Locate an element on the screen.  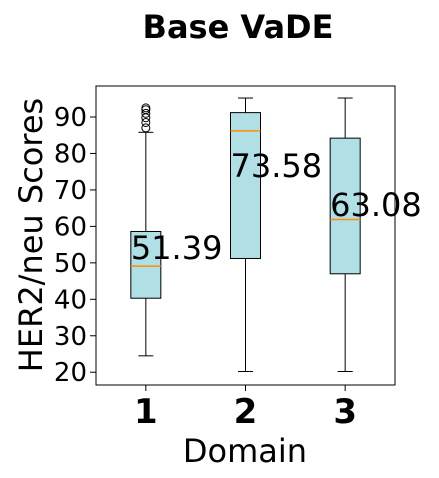
x-tick-label: 2 is located at coordinates (246, 412).